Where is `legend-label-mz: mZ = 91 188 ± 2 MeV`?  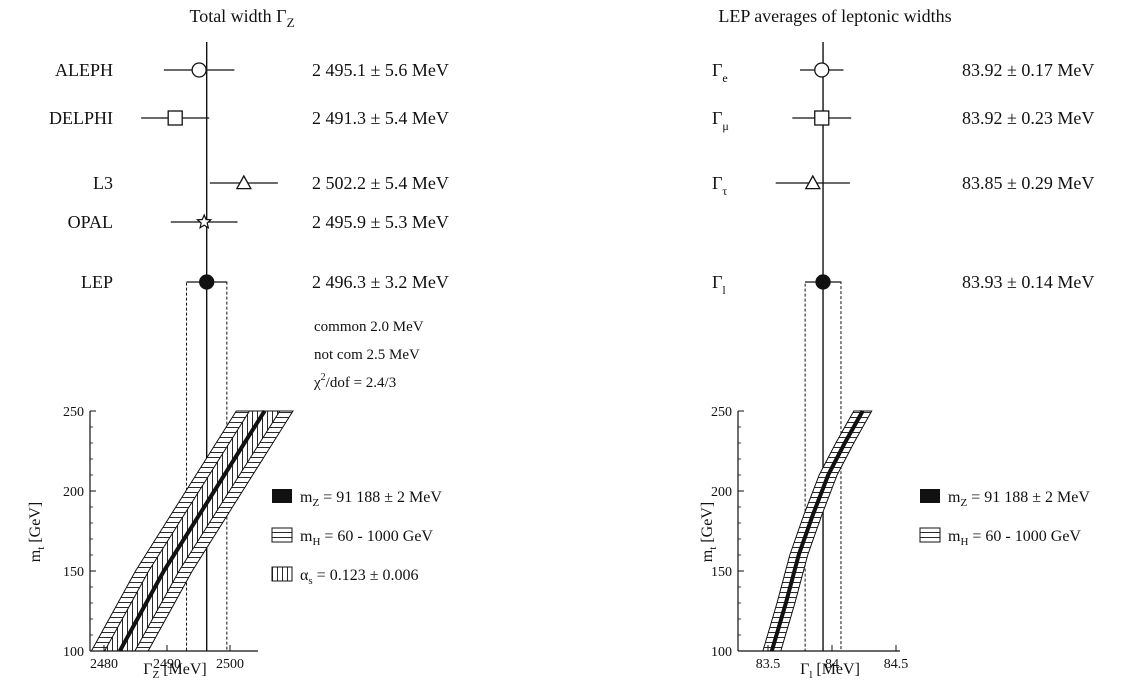
legend-label-mz: mZ = 91 188 ± 2 MeV is located at coordinates (371, 499).